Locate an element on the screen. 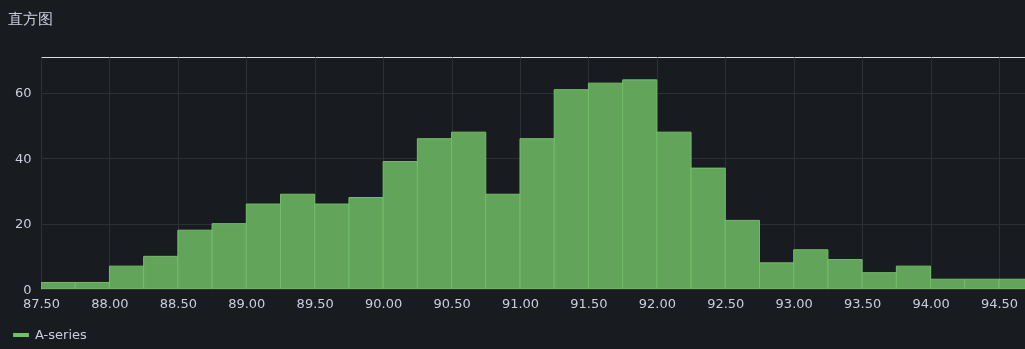  chart-title: 直方图 is located at coordinates (30, 19).